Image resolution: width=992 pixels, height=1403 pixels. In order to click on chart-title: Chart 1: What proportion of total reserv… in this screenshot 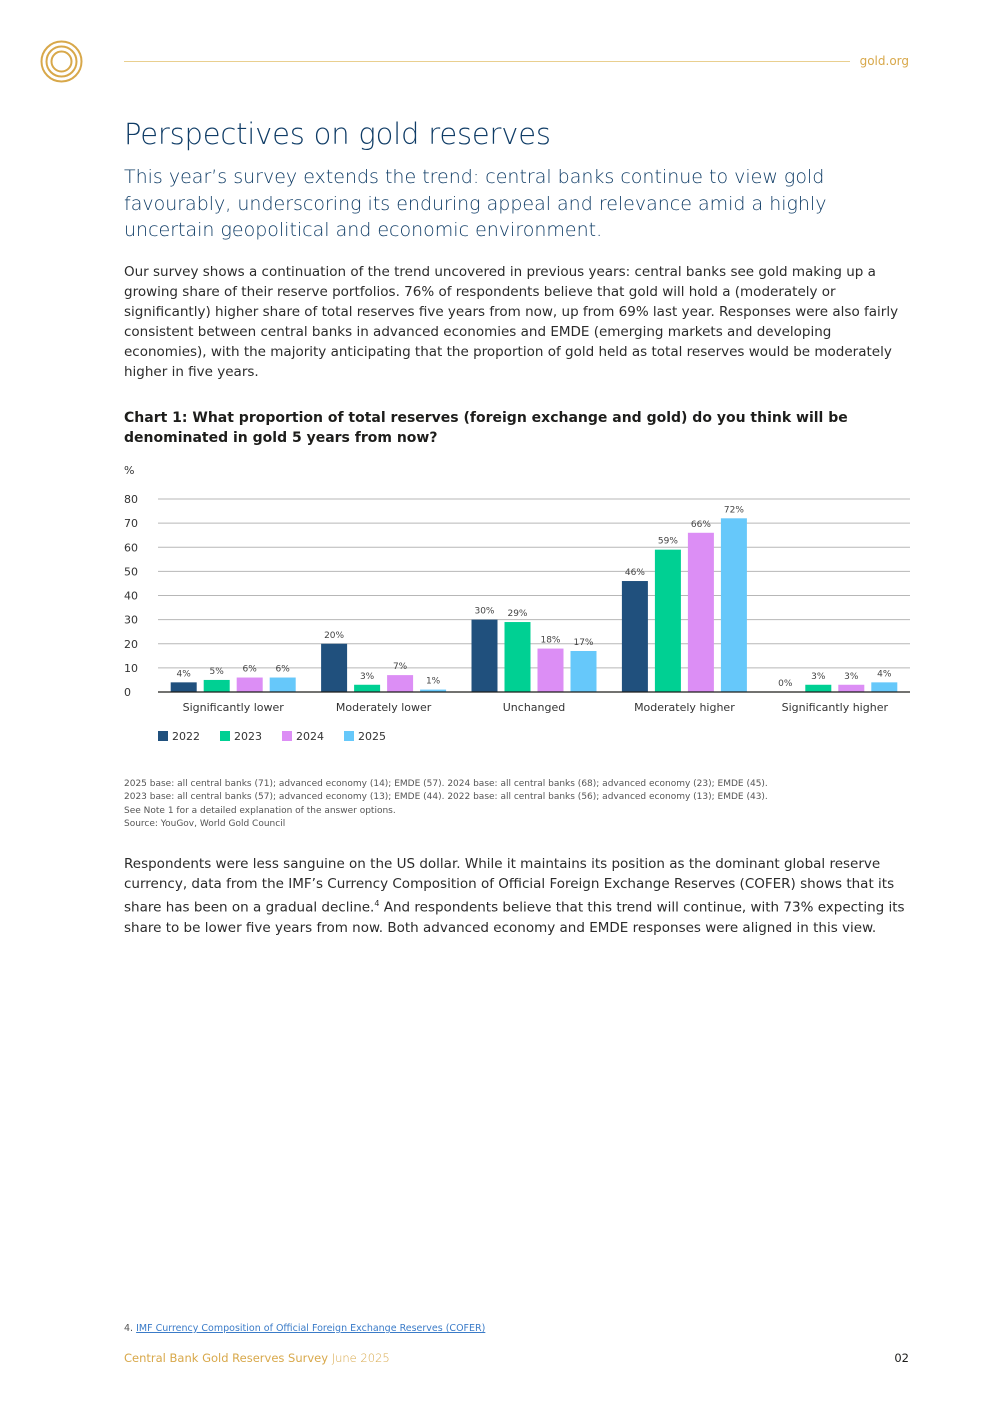, I will do `click(486, 428)`.